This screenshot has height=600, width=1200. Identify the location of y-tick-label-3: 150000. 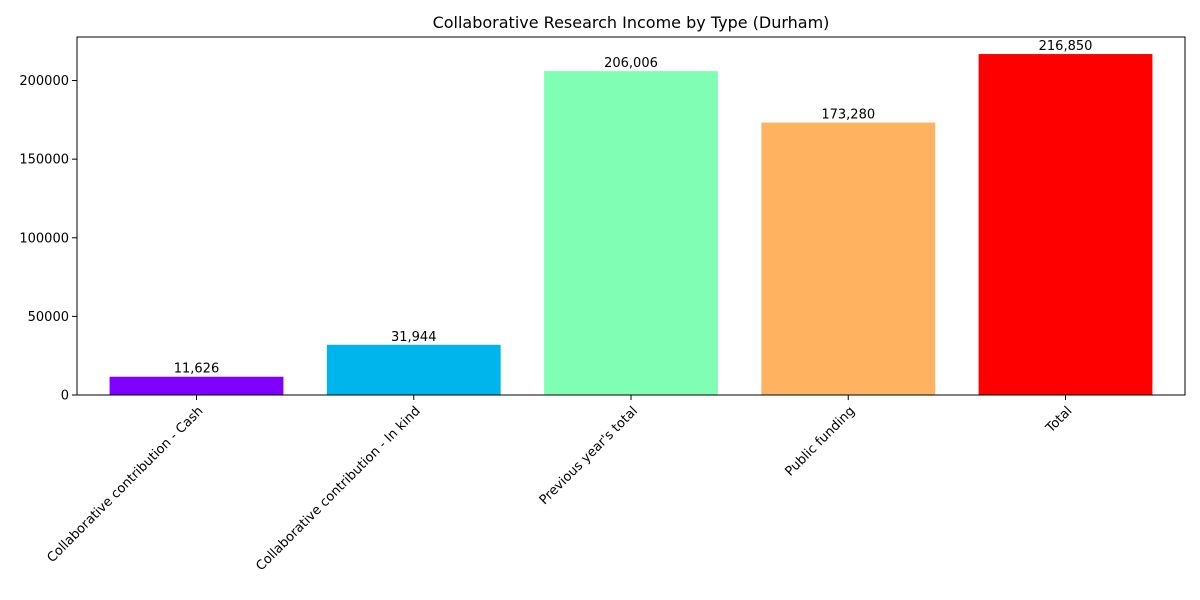
(44, 160).